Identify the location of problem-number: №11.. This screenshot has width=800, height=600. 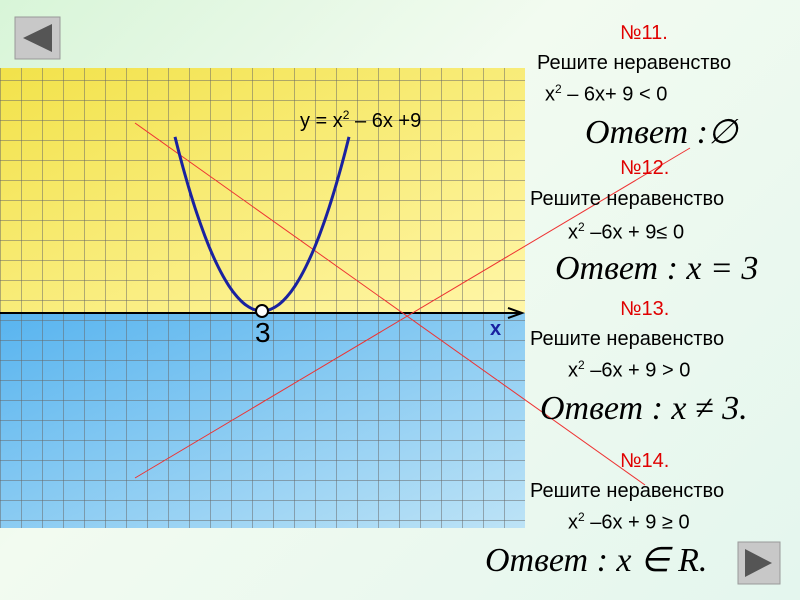
(644, 33).